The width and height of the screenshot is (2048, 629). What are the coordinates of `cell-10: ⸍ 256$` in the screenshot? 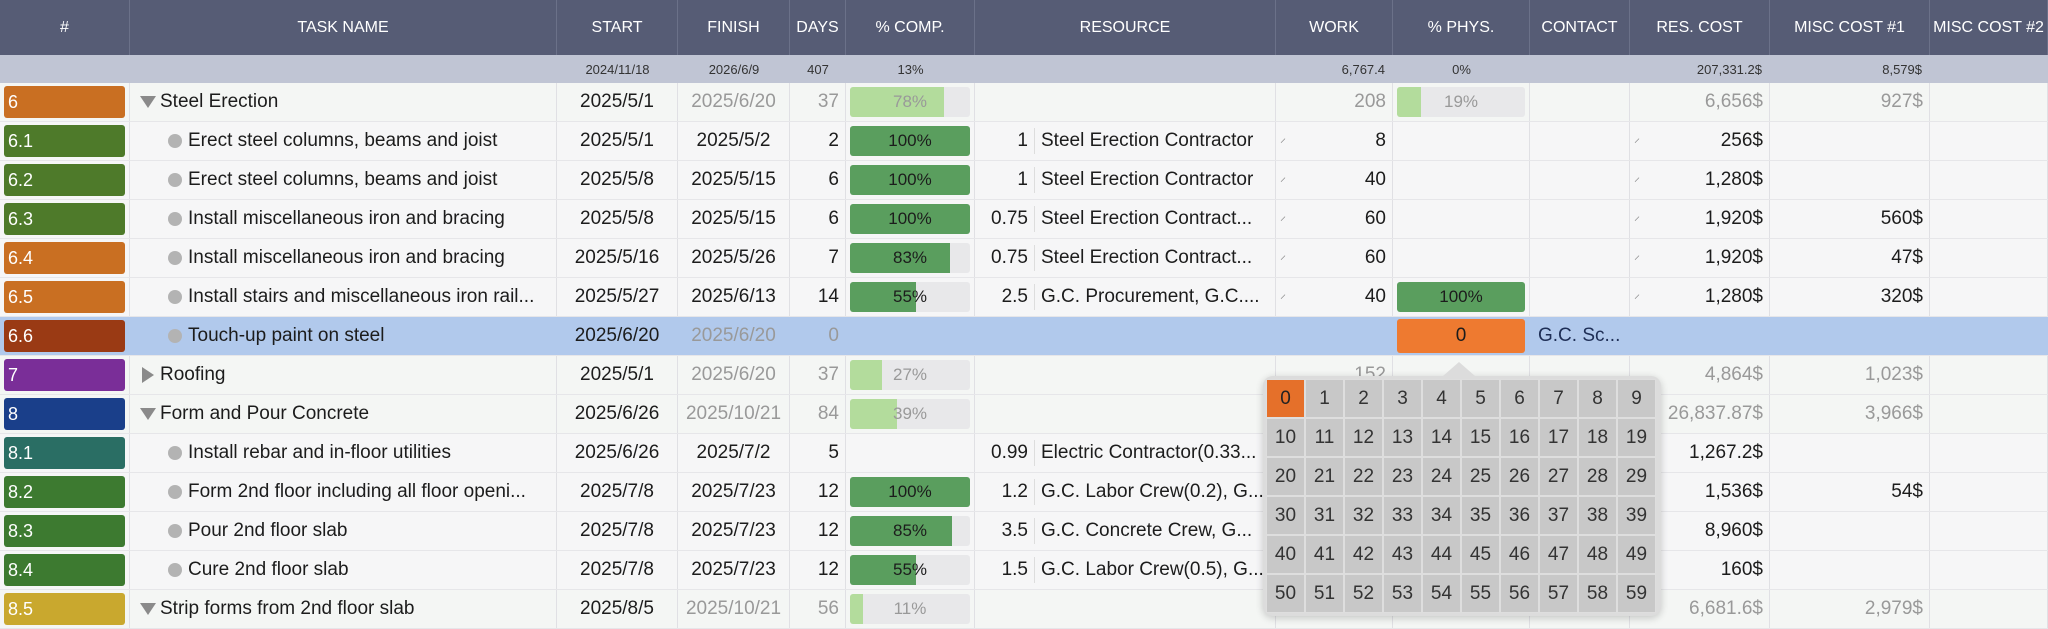 It's located at (1700, 141).